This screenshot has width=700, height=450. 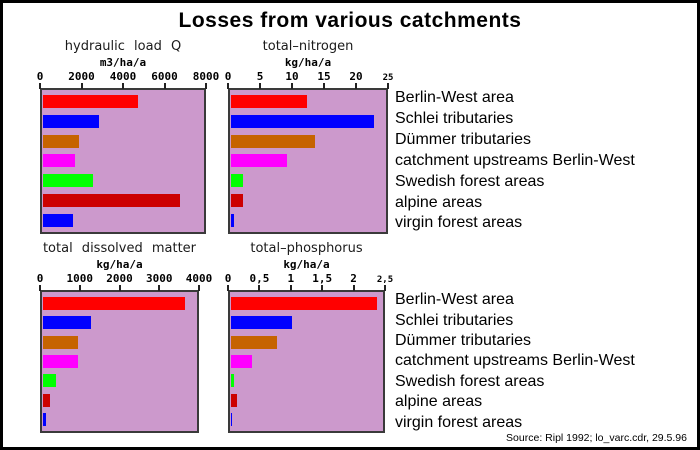 What do you see at coordinates (353, 278) in the screenshot?
I see `x-tick-label: 2` at bounding box center [353, 278].